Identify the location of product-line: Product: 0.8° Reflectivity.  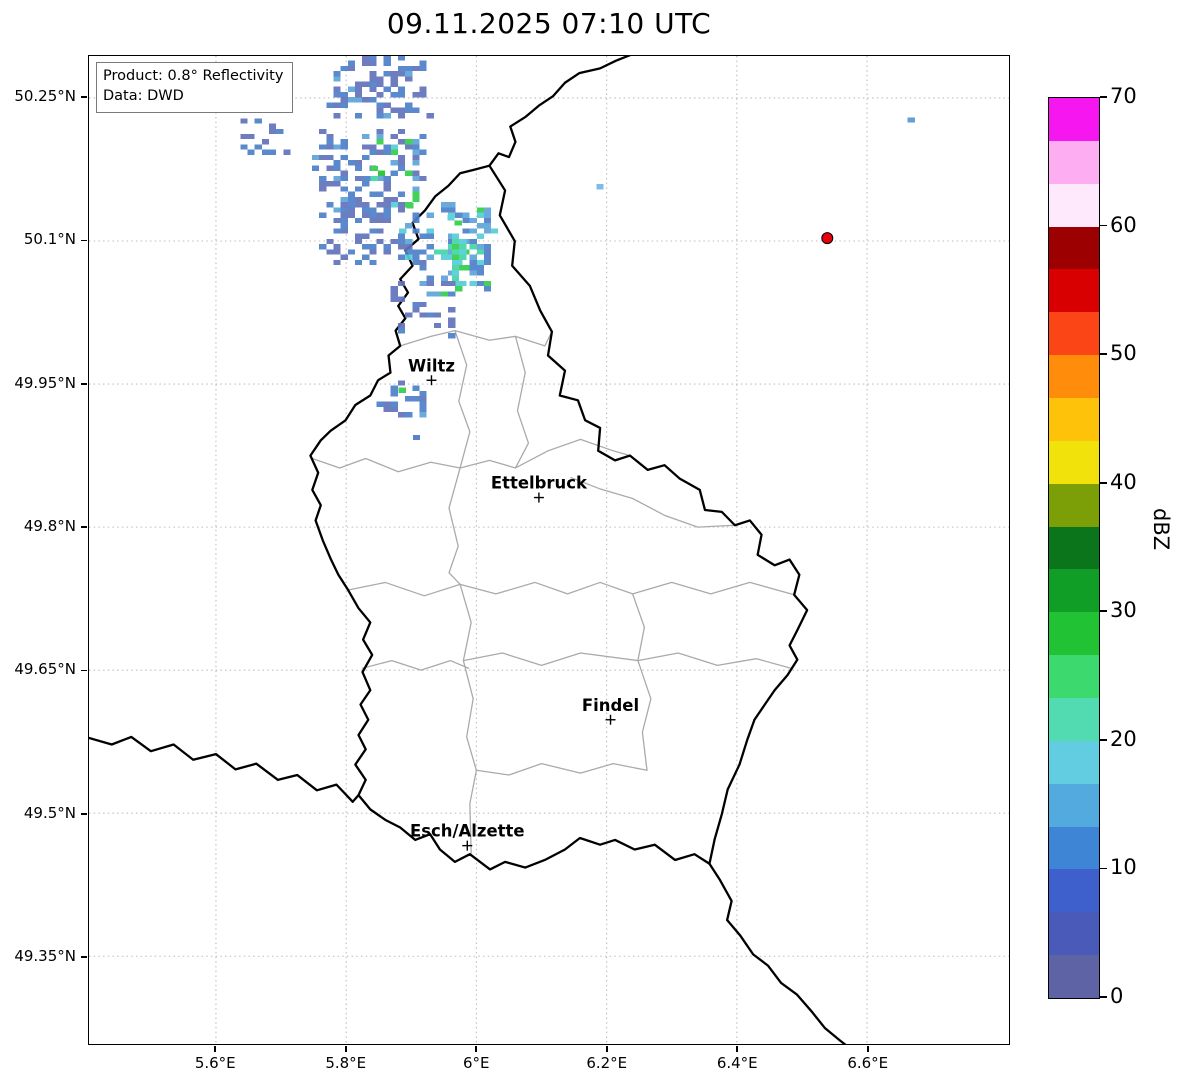
(193, 76).